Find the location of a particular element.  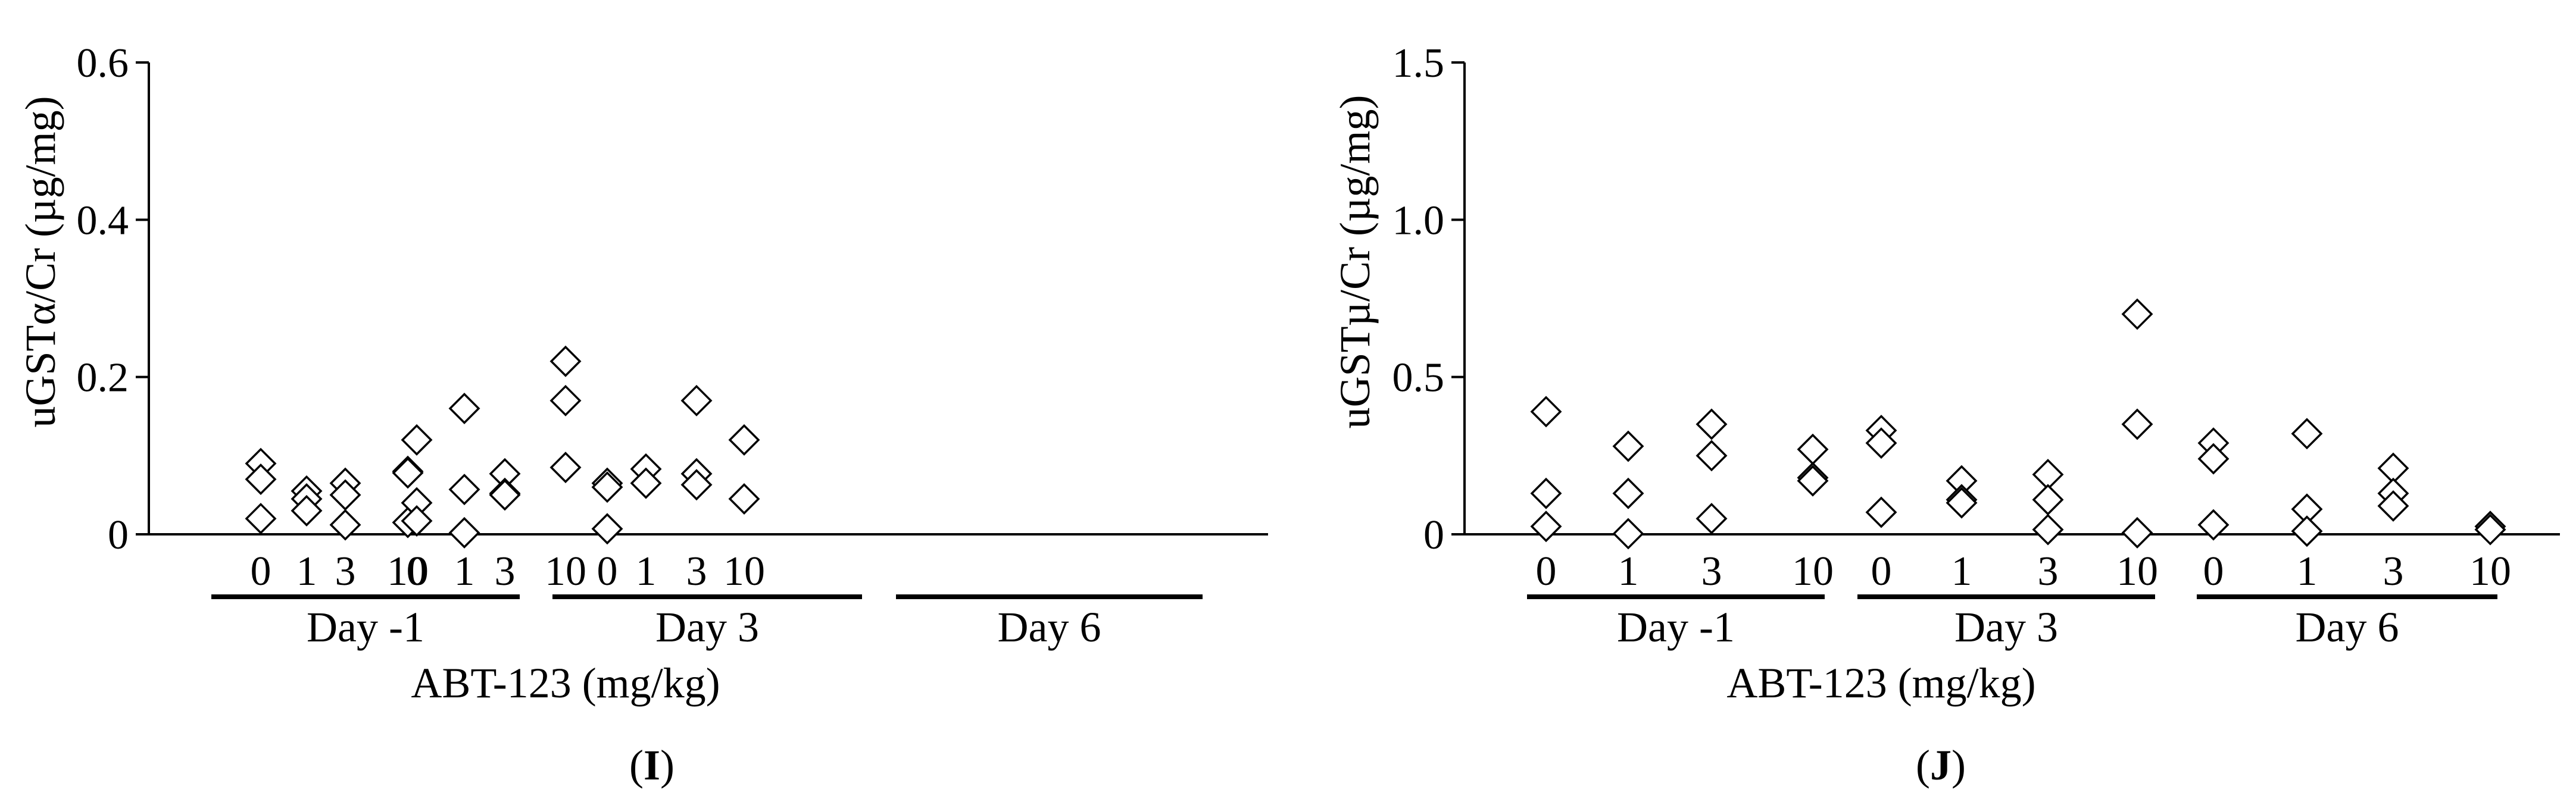

y-tick-label: 1.5 is located at coordinates (1418, 63).